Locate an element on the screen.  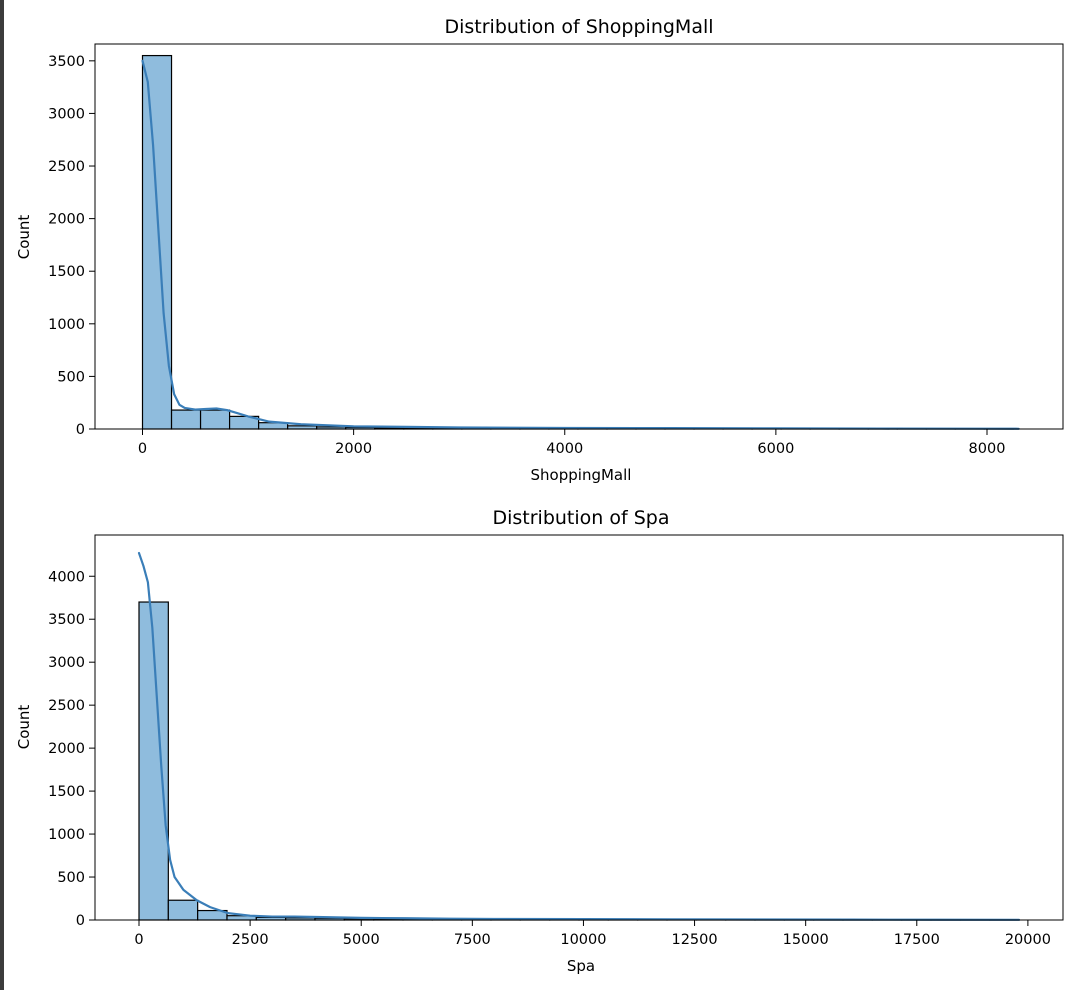
x-tick-label: 17500 is located at coordinates (917, 940).